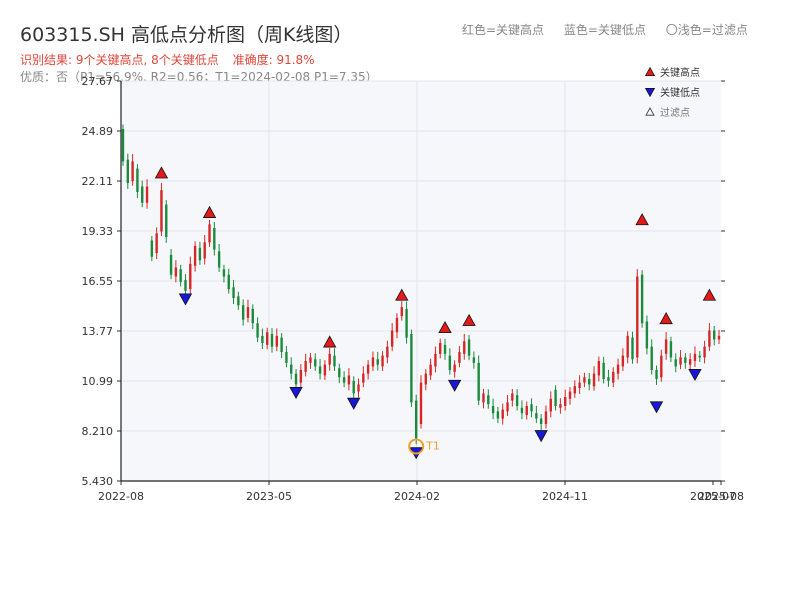  Describe the element at coordinates (273, 60) in the screenshot. I see `accuracy-text: 准确度: 91.8%` at that location.